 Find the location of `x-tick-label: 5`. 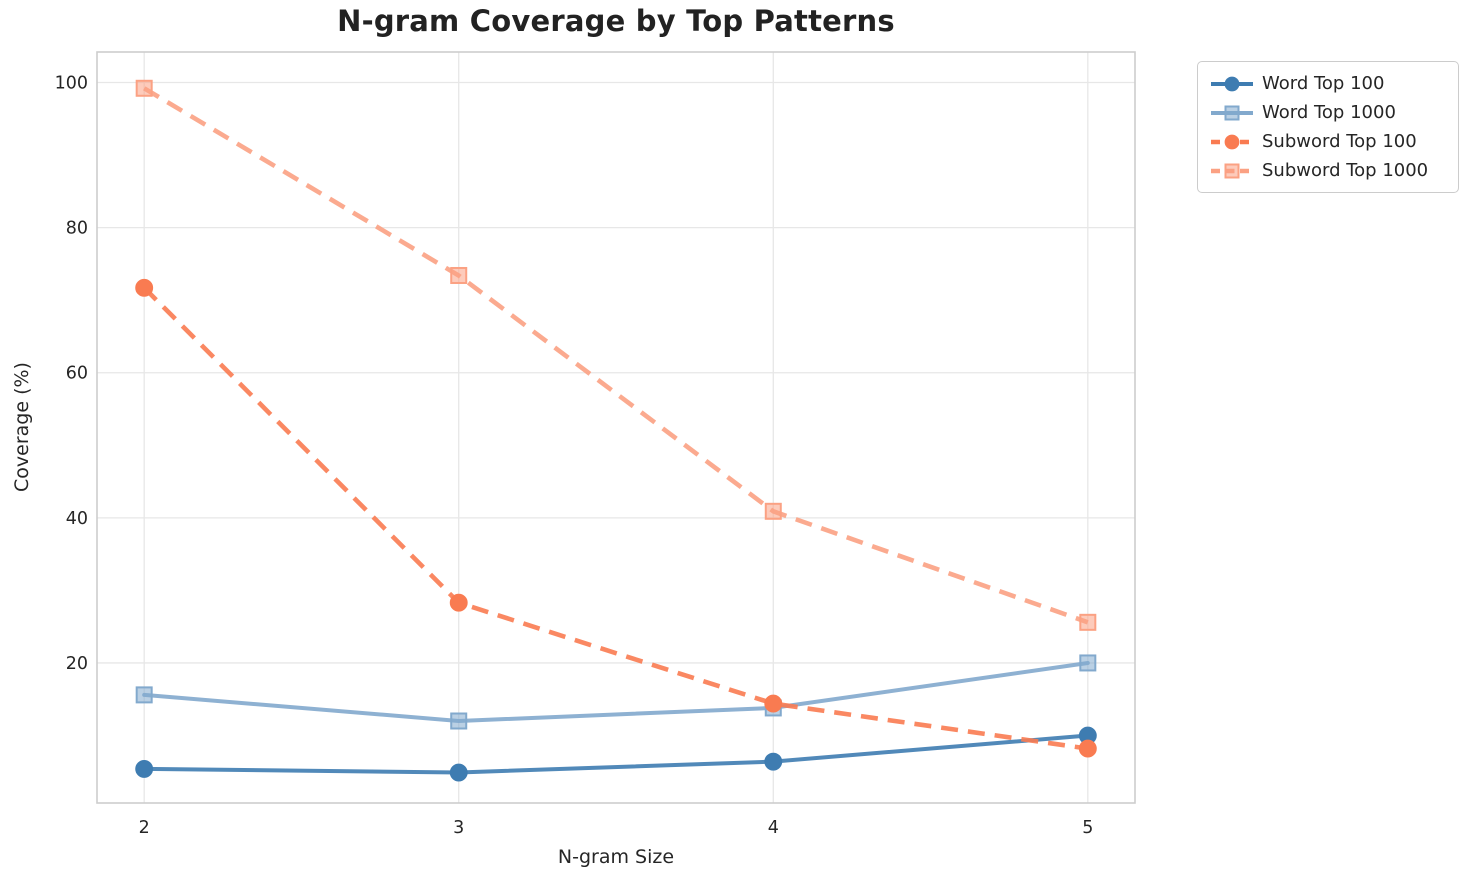

x-tick-label: 5 is located at coordinates (1087, 828).